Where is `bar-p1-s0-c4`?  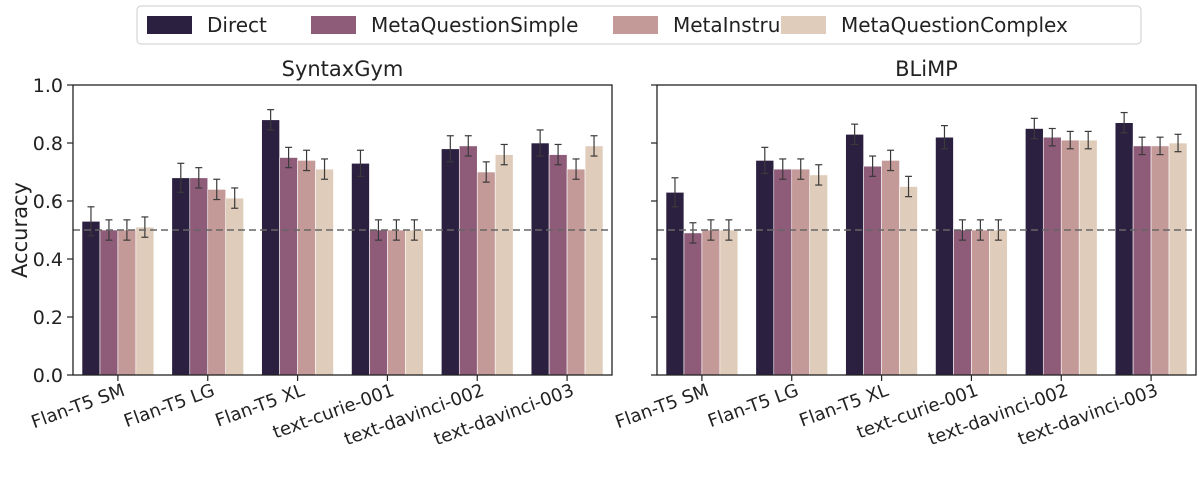 bar-p1-s0-c4 is located at coordinates (1034, 252).